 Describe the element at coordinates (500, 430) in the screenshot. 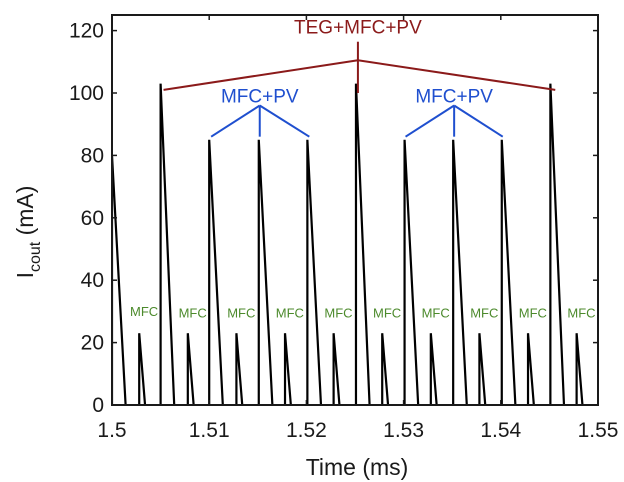

I see `x-tick-label-4: 1.54` at that location.